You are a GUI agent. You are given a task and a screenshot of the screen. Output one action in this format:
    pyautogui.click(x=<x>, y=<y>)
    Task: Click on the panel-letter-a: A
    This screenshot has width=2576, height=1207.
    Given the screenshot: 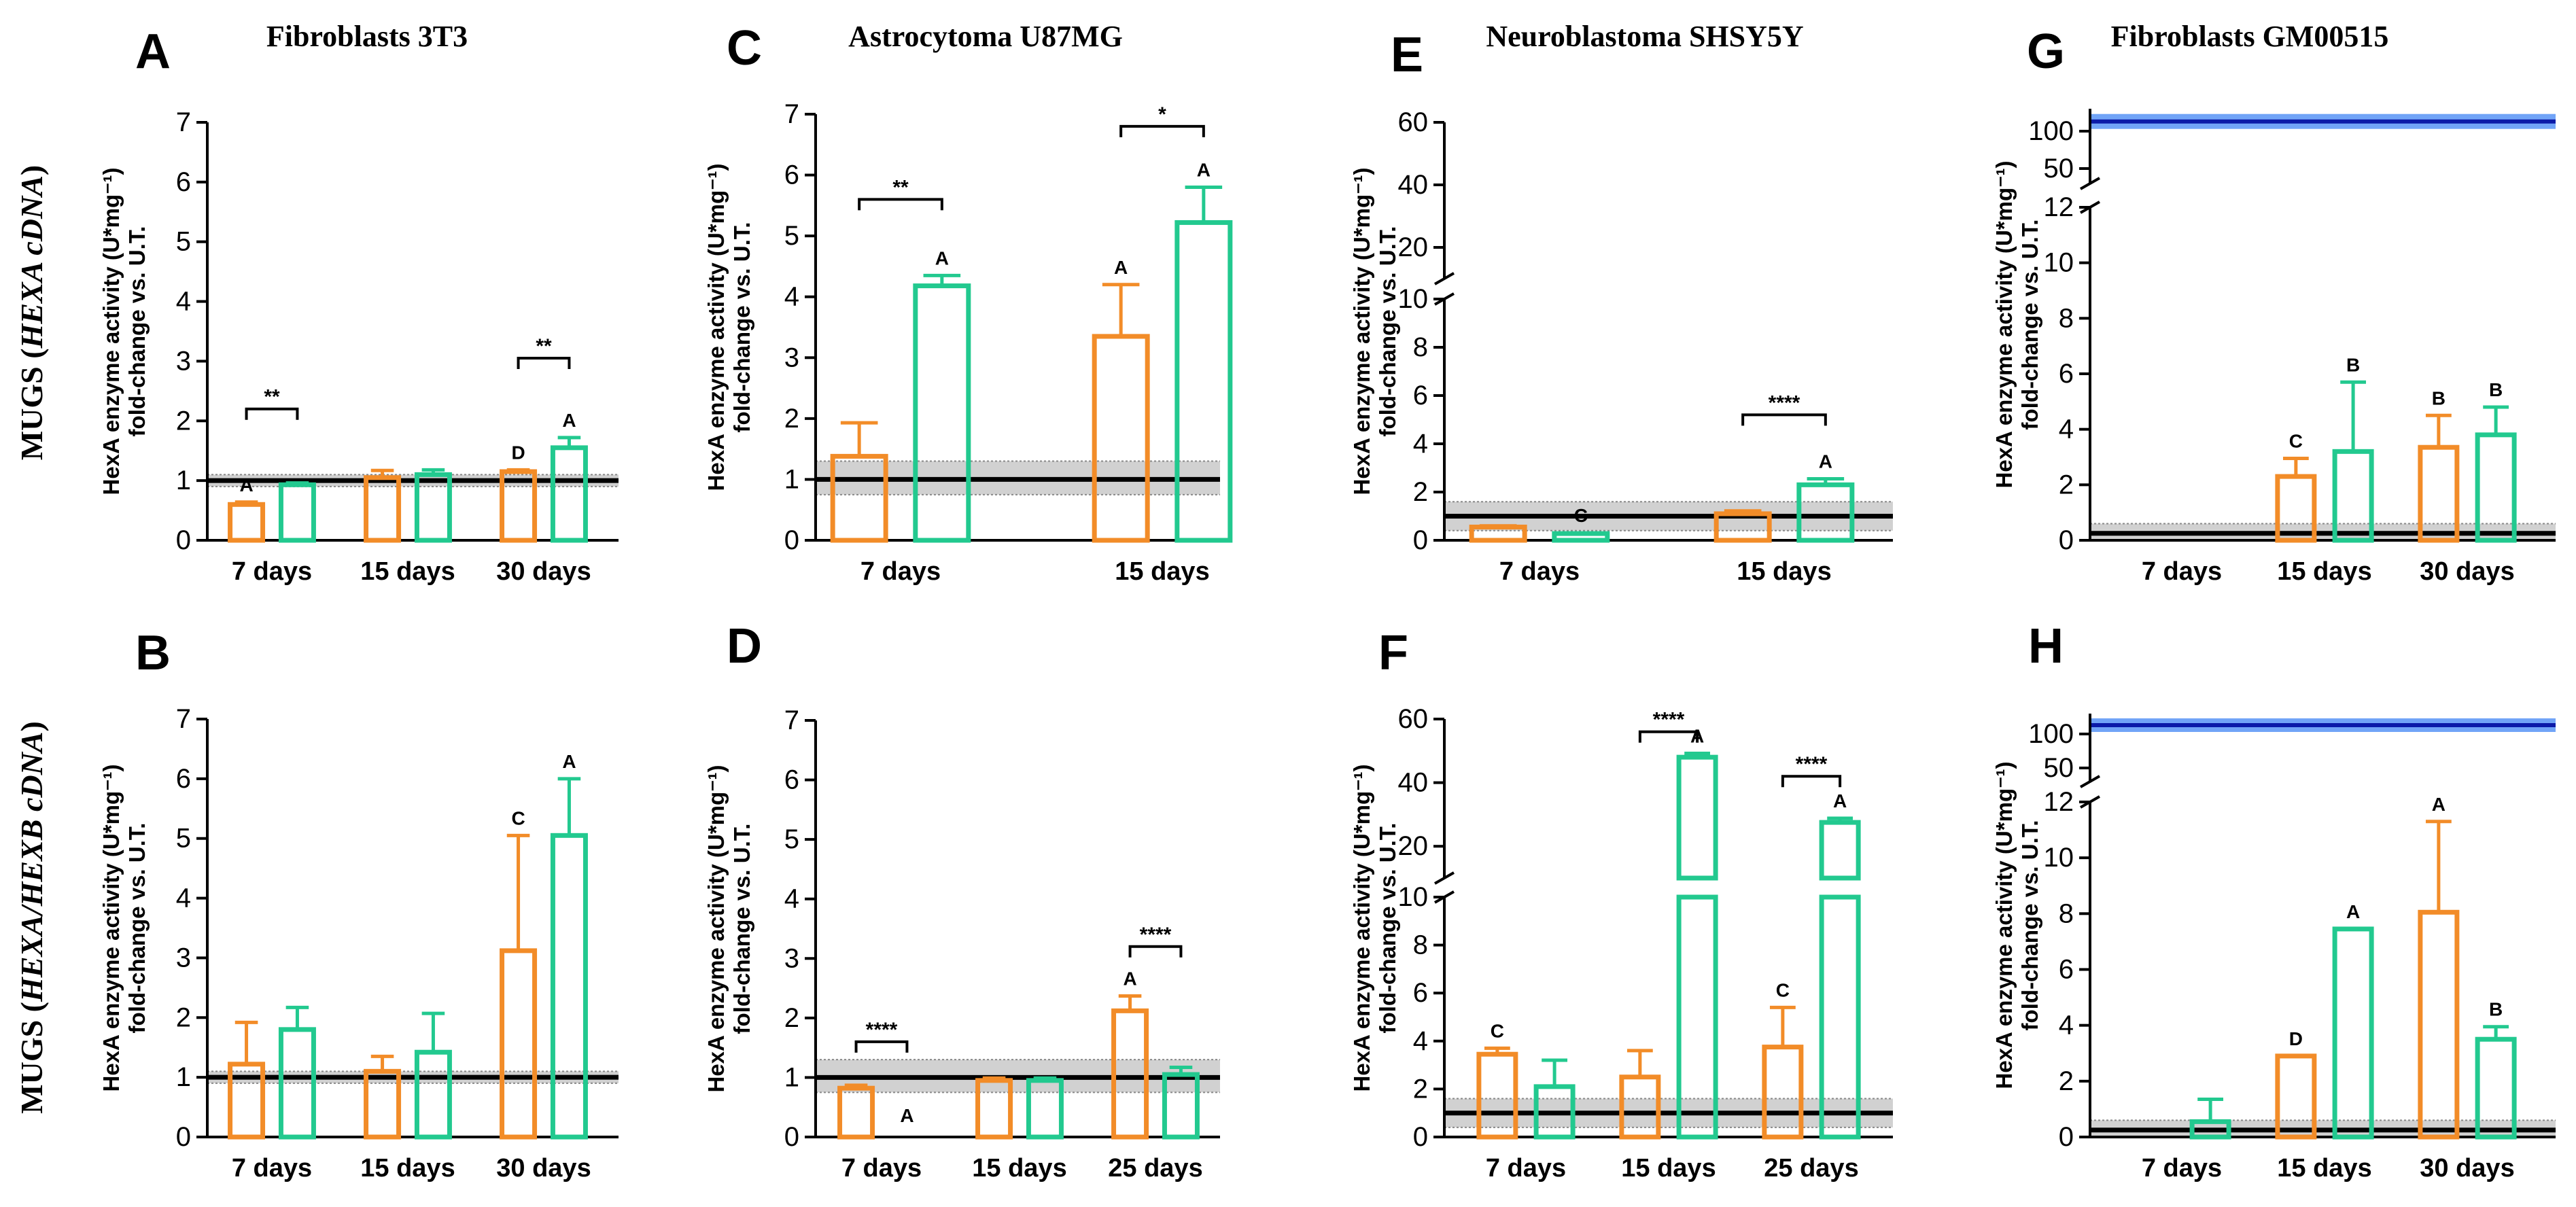 What is the action you would take?
    pyautogui.click(x=153, y=51)
    